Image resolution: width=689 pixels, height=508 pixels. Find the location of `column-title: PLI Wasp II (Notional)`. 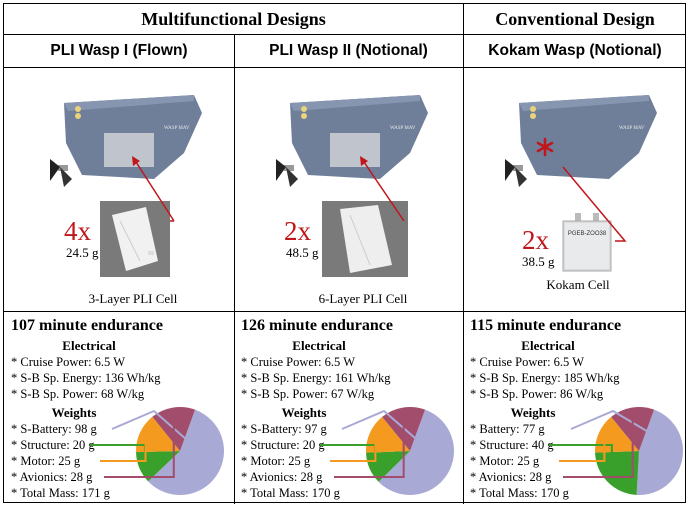

column-title: PLI Wasp II (Notional) is located at coordinates (348, 50).